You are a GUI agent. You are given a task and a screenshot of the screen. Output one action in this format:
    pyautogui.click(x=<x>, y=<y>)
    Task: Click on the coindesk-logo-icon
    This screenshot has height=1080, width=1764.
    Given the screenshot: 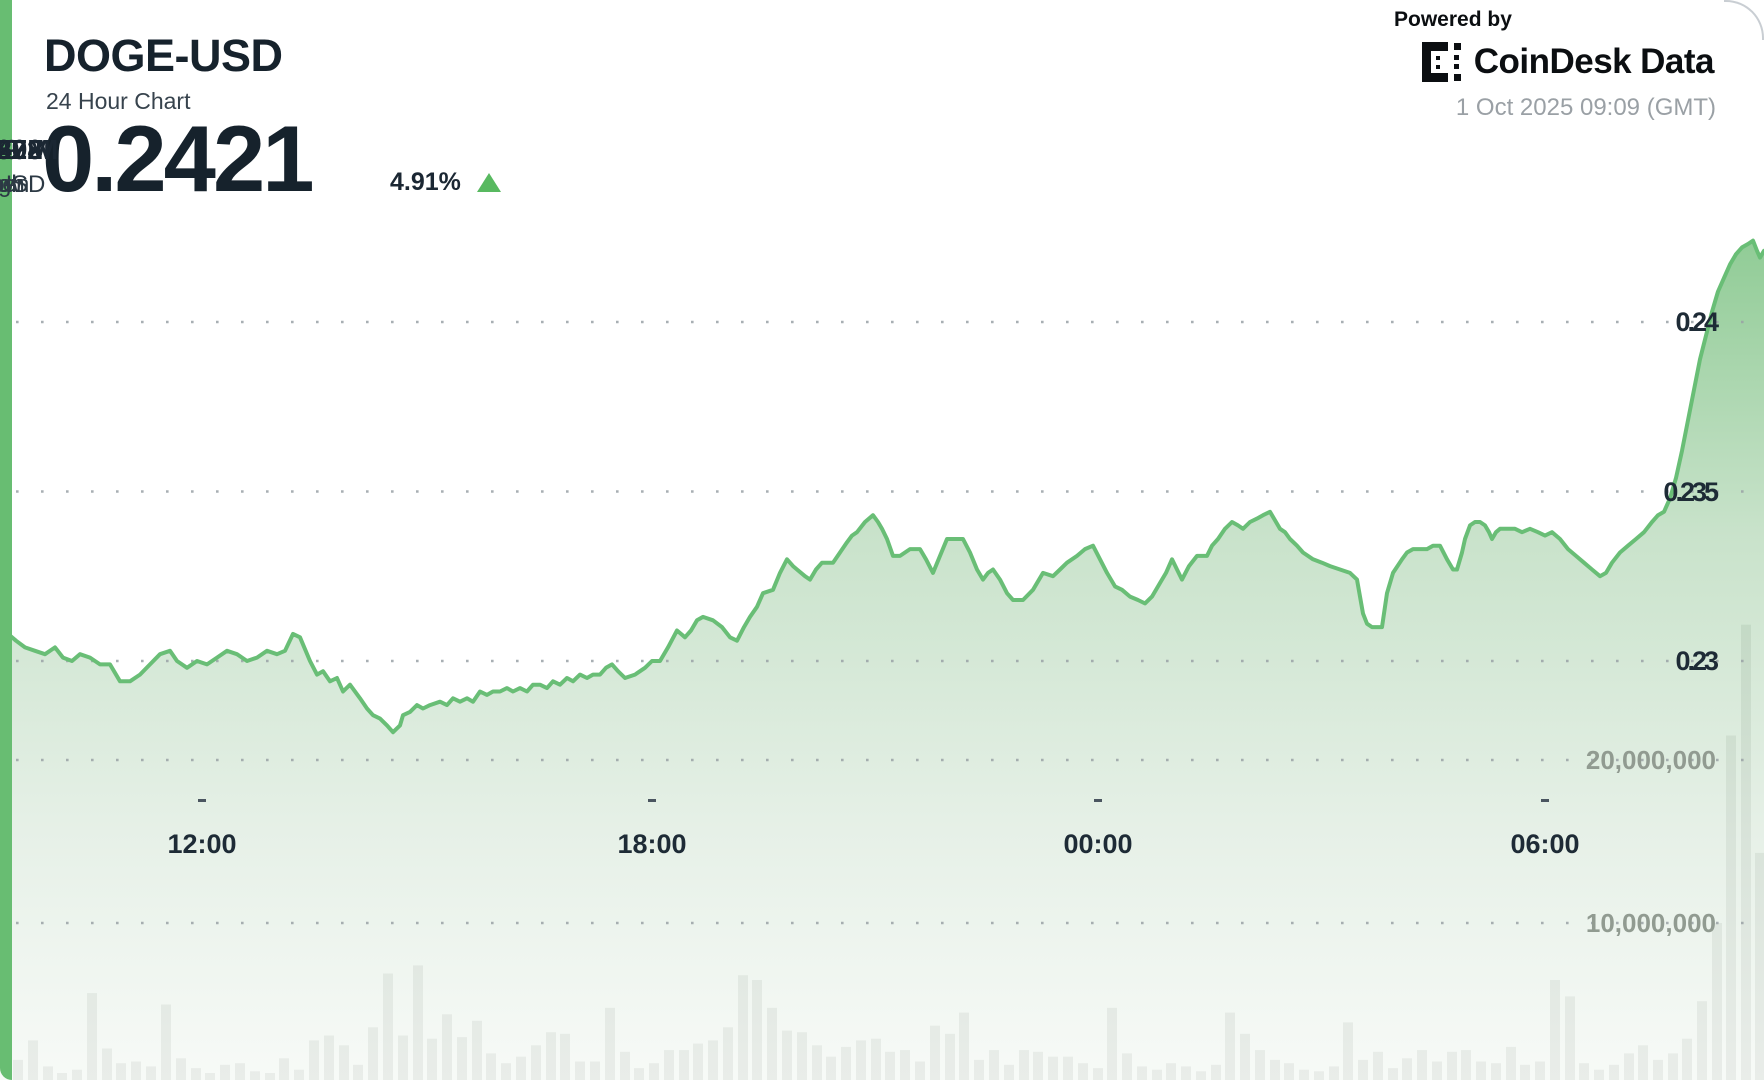 What is the action you would take?
    pyautogui.click(x=1441, y=62)
    